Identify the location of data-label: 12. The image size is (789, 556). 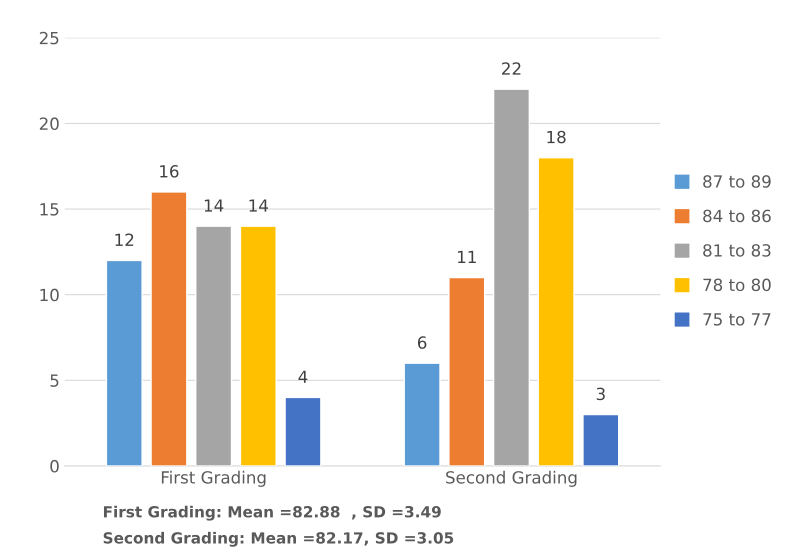
(124, 239).